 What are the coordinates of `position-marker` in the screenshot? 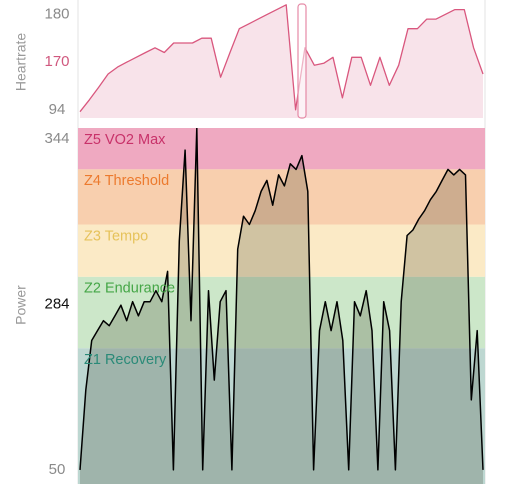 It's located at (302, 61).